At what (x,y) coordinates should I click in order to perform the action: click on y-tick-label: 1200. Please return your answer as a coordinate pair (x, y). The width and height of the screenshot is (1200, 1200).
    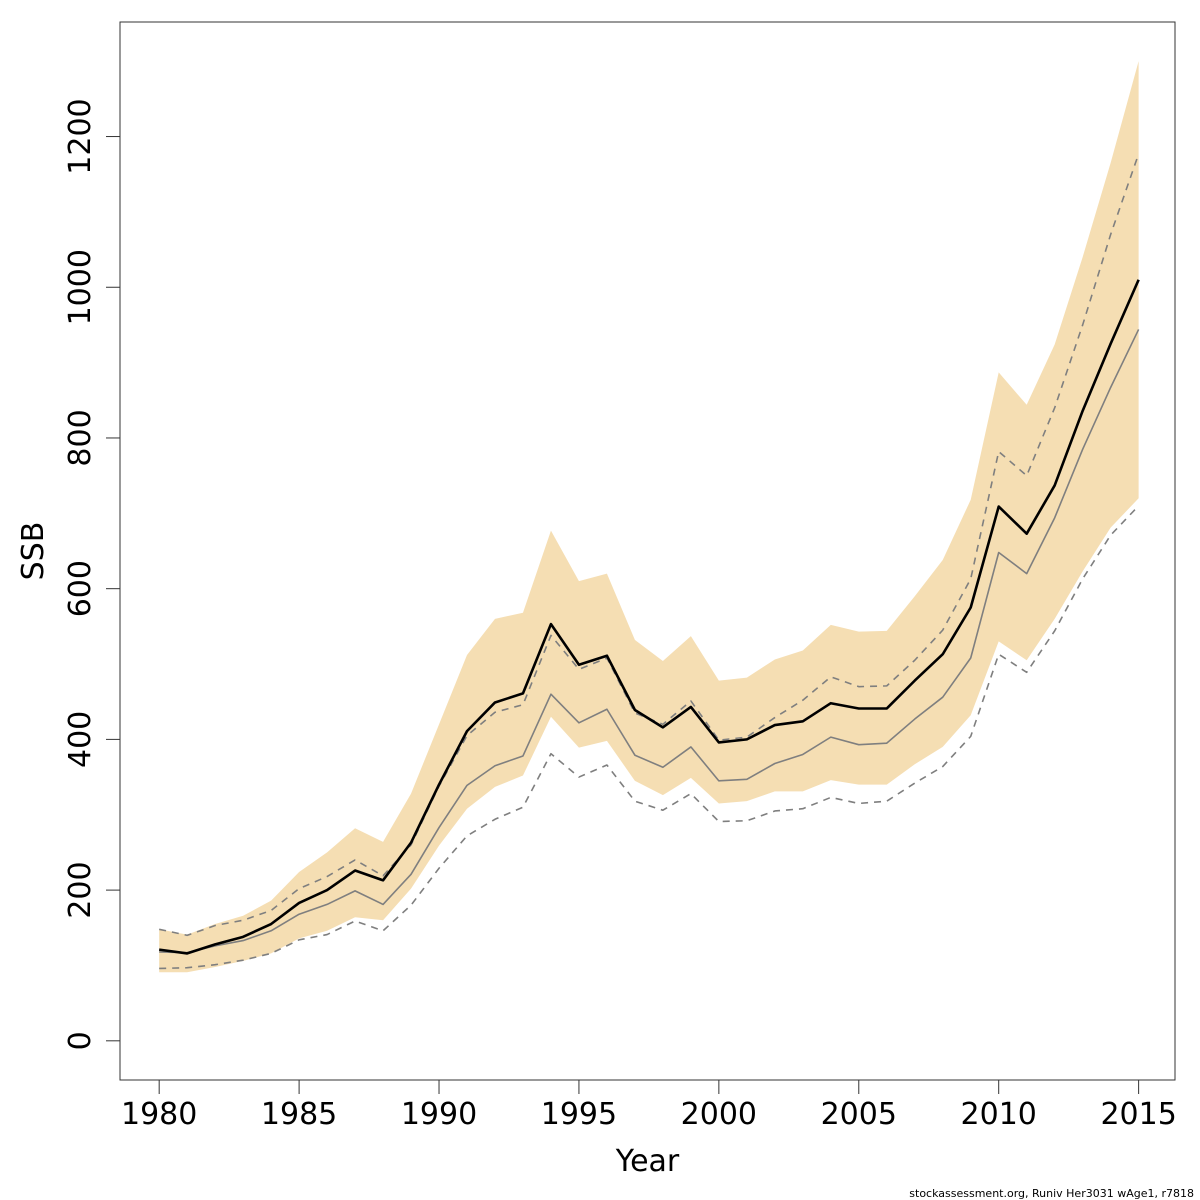
    Looking at the image, I should click on (80, 136).